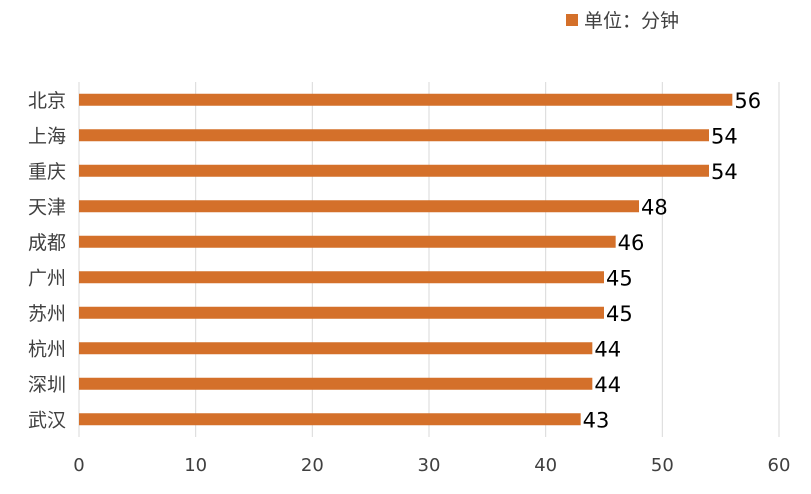 This screenshot has width=811, height=494. What do you see at coordinates (662, 465) in the screenshot?
I see `x-tick-label: 50` at bounding box center [662, 465].